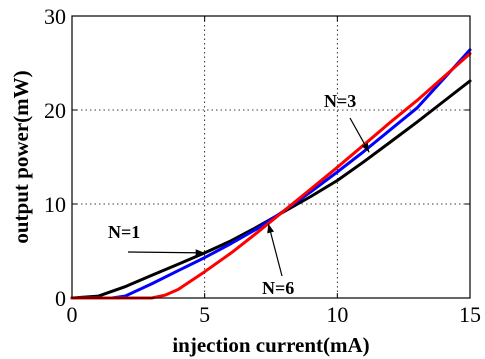 Image resolution: width=485 pixels, height=359 pixels. What do you see at coordinates (337, 314) in the screenshot?
I see `x-tick-label: 10` at bounding box center [337, 314].